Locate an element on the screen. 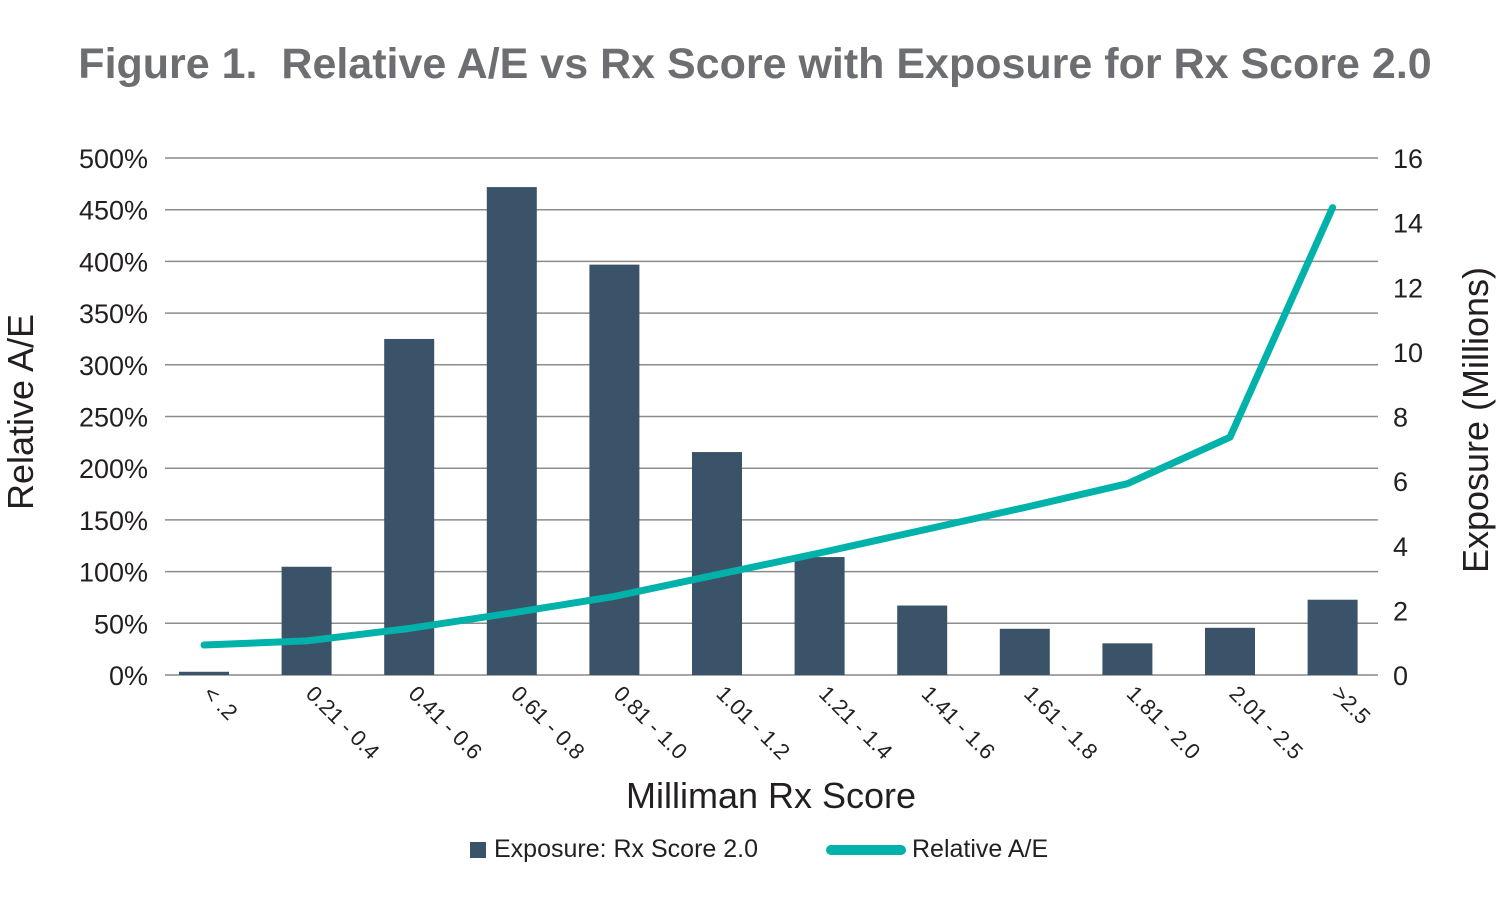 The height and width of the screenshot is (900, 1500). y-axis-left-label: Relative A/E is located at coordinates (20, 412).